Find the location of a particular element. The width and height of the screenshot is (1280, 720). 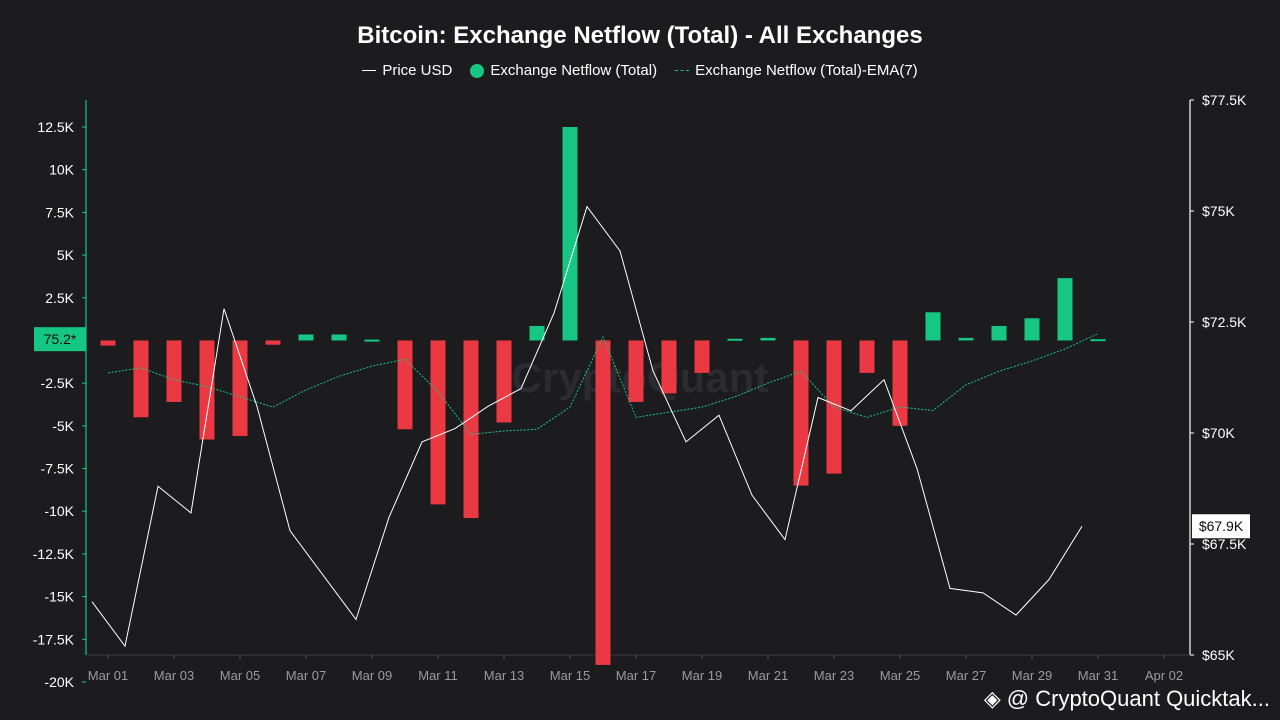

binance-logo-icon: ◈ is located at coordinates (992, 698).